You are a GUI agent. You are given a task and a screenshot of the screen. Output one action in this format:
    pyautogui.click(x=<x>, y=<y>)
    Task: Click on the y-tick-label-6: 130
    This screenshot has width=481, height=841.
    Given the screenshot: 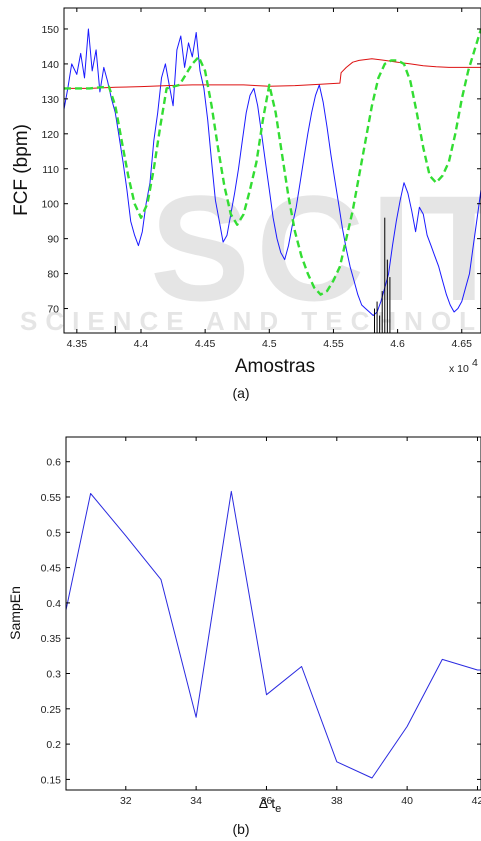 What is the action you would take?
    pyautogui.click(x=50, y=100)
    